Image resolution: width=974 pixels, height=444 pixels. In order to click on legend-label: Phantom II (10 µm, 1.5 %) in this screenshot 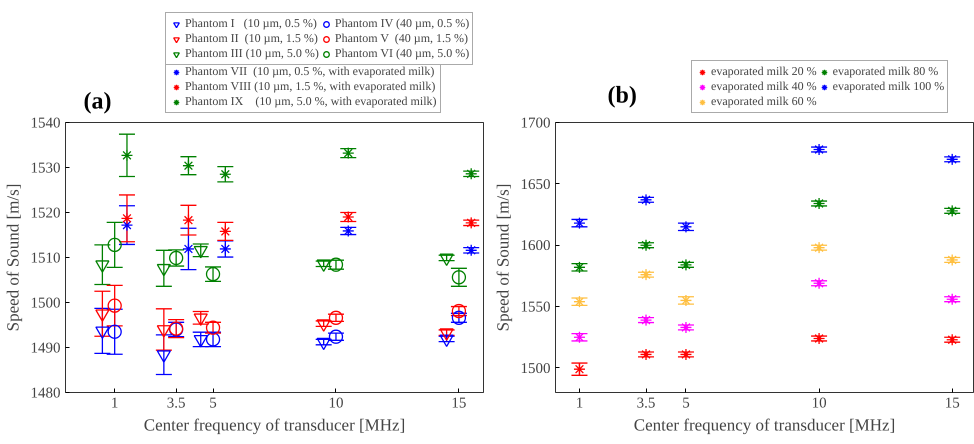, I will do `click(251, 38)`.